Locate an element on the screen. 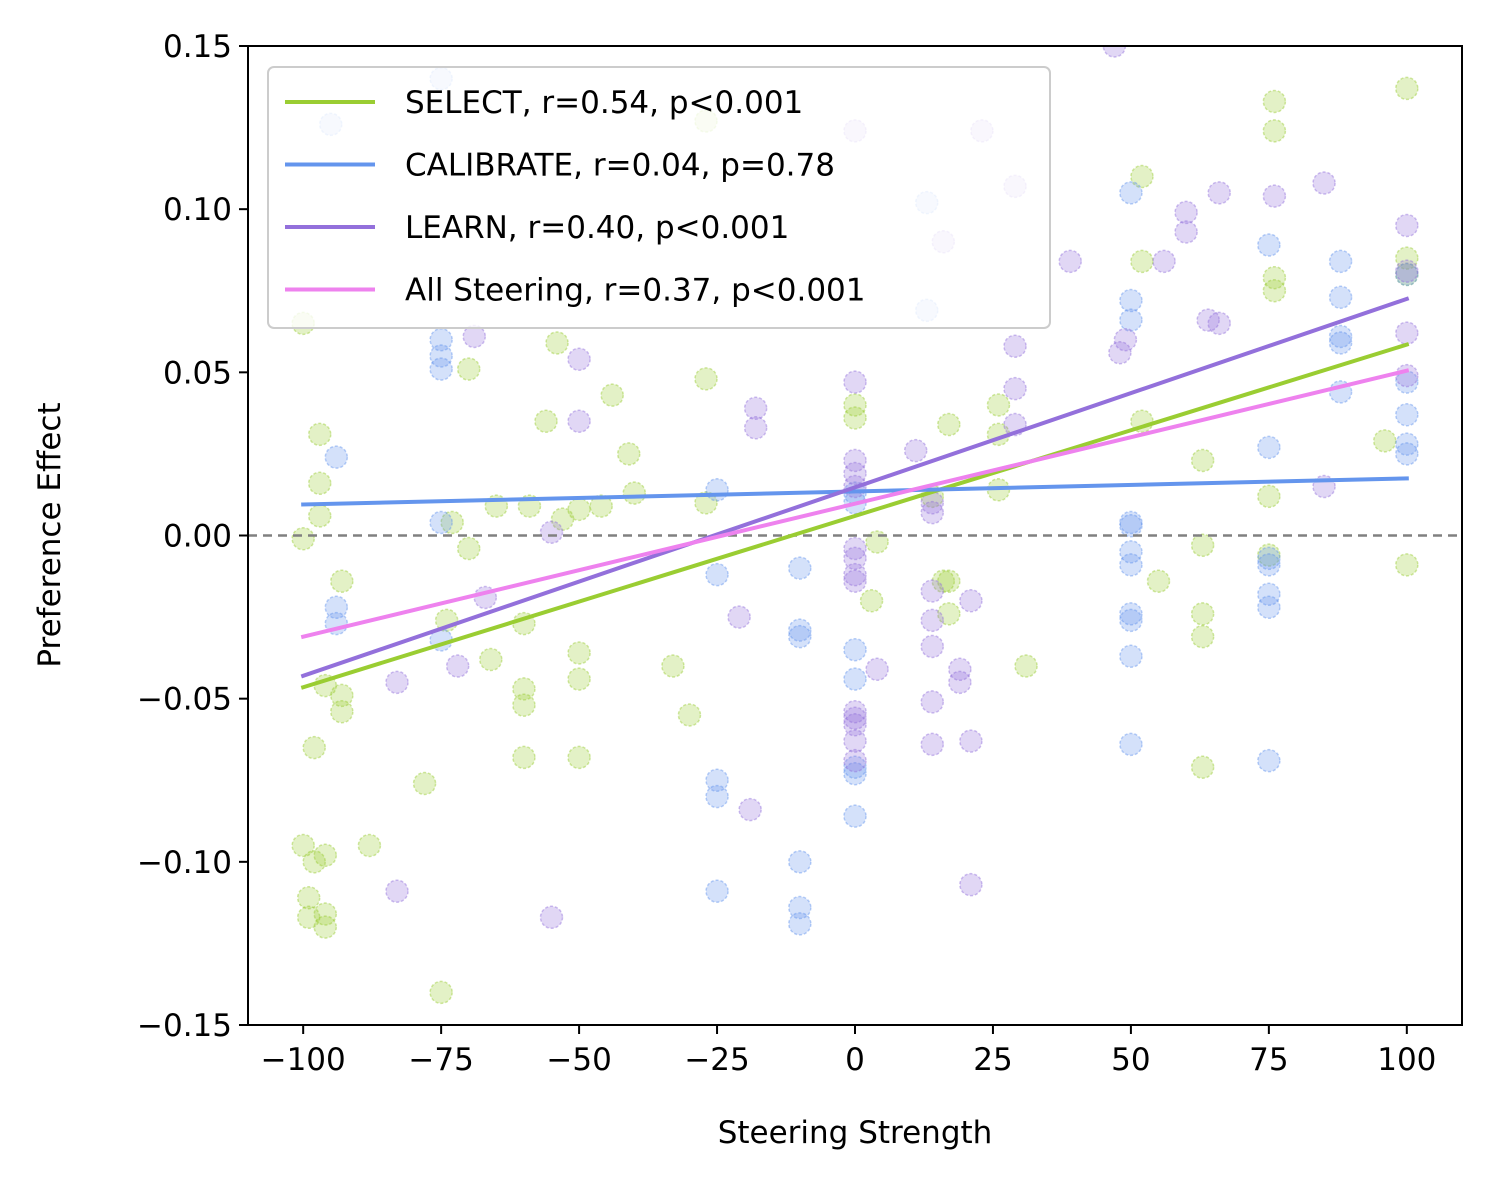  y-tick-label: −0.10 is located at coordinates (184, 863).